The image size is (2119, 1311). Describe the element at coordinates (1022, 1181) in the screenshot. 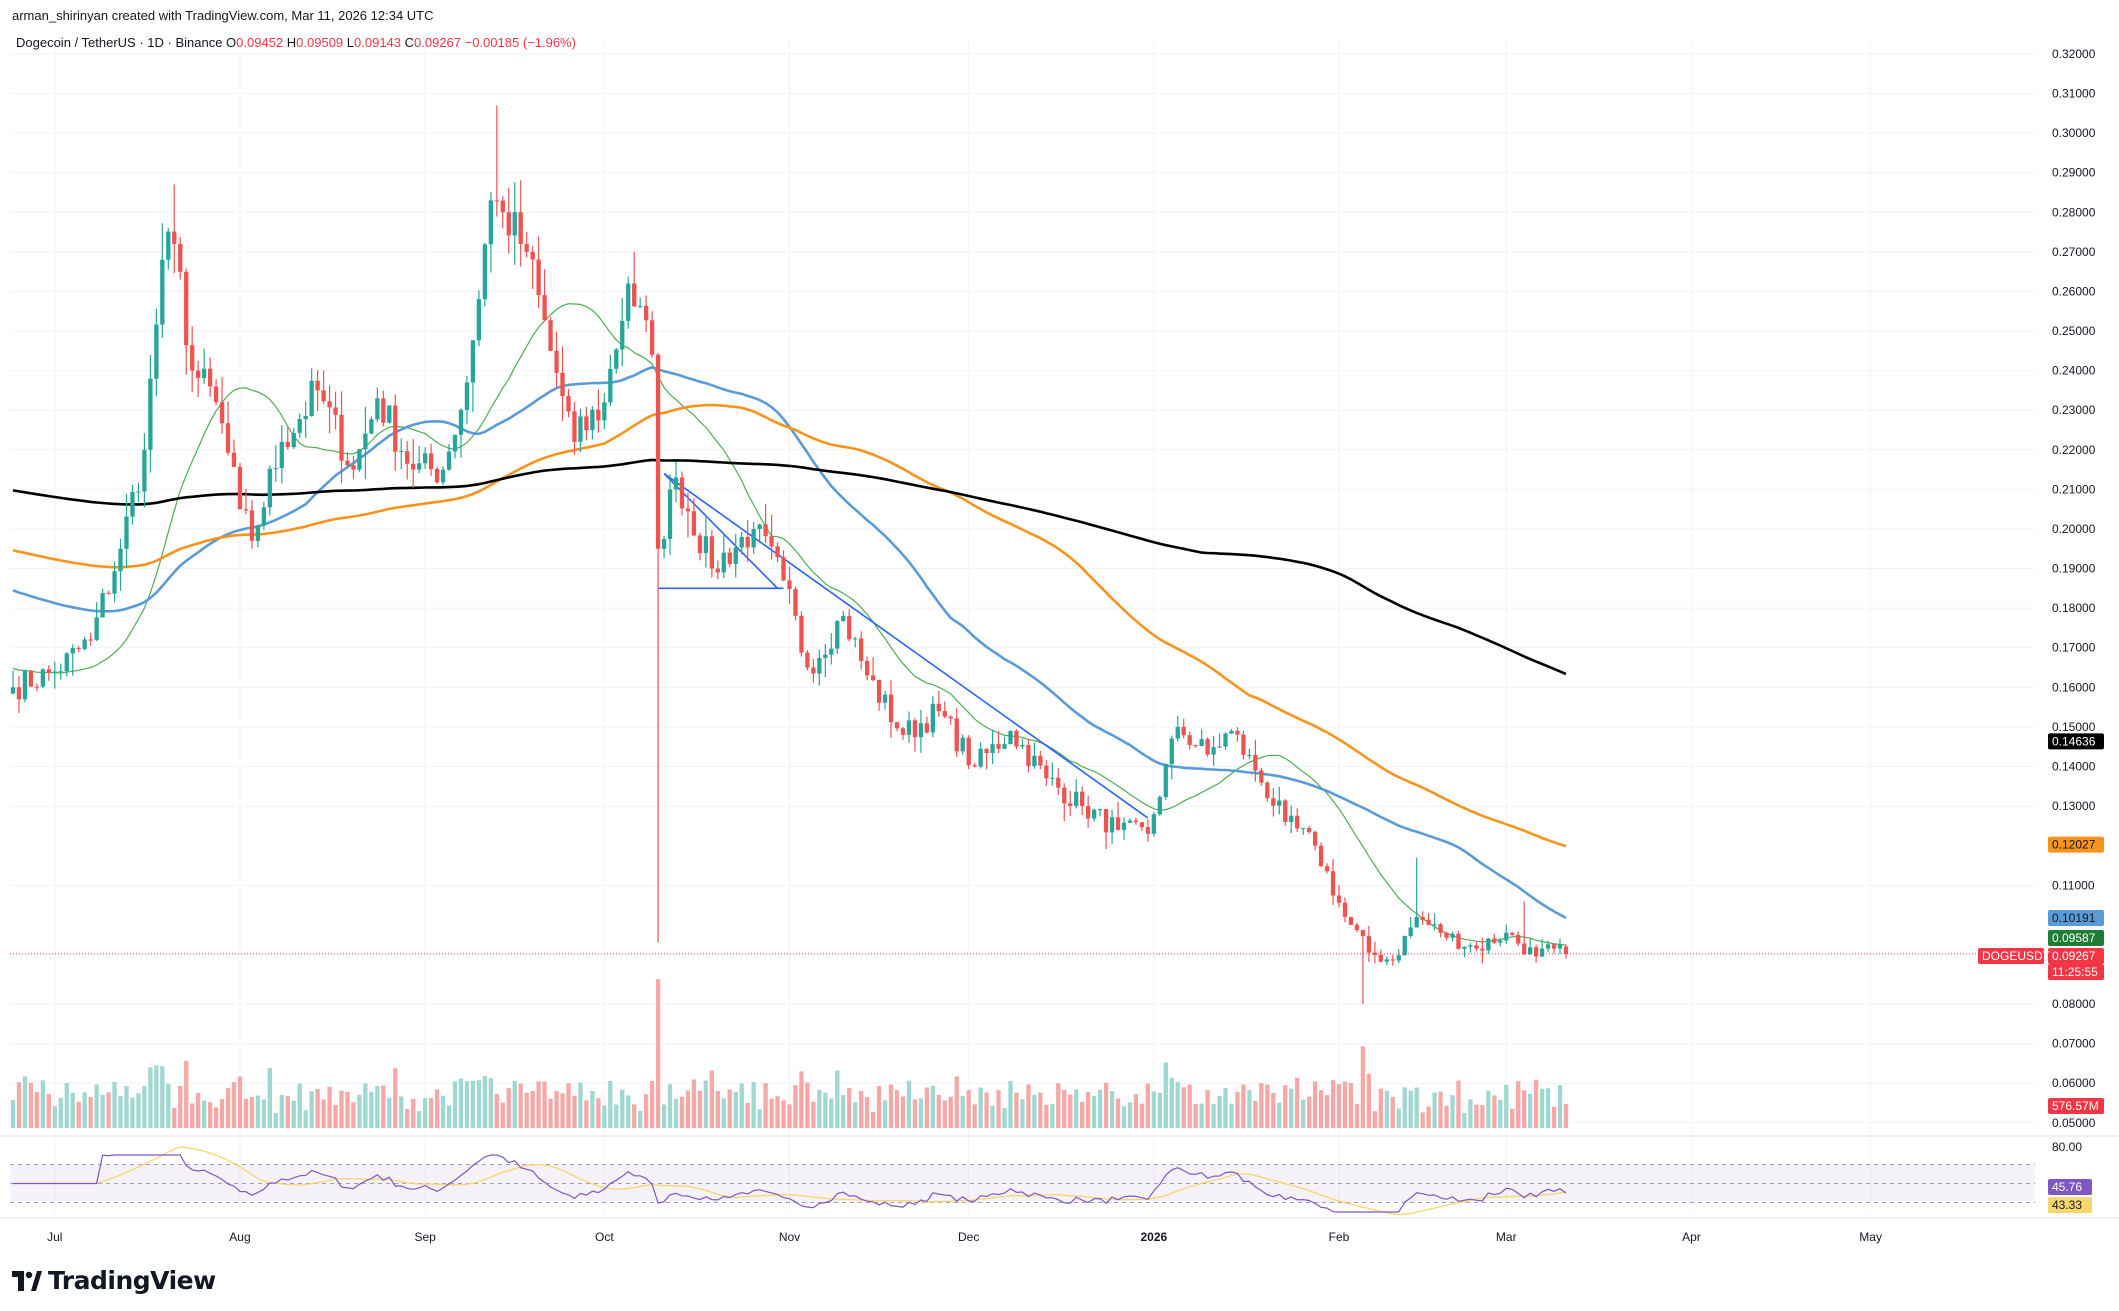

I see `rsi-pane` at that location.